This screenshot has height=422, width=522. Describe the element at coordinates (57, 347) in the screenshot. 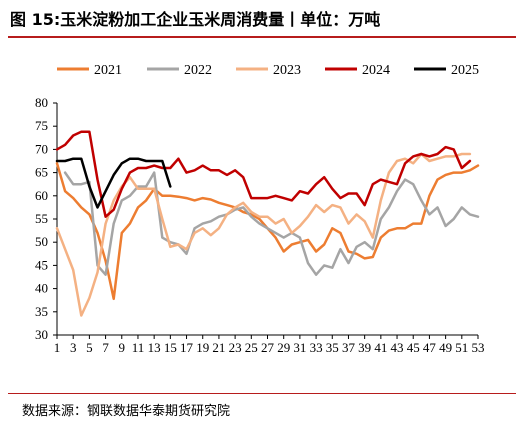

I see `x-tick-label: 1` at that location.